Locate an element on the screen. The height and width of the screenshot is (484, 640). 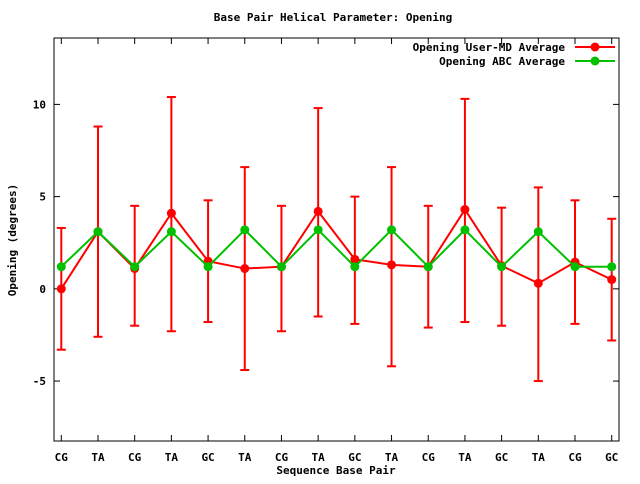
y-tick-label: 10 is located at coordinates (39, 104).